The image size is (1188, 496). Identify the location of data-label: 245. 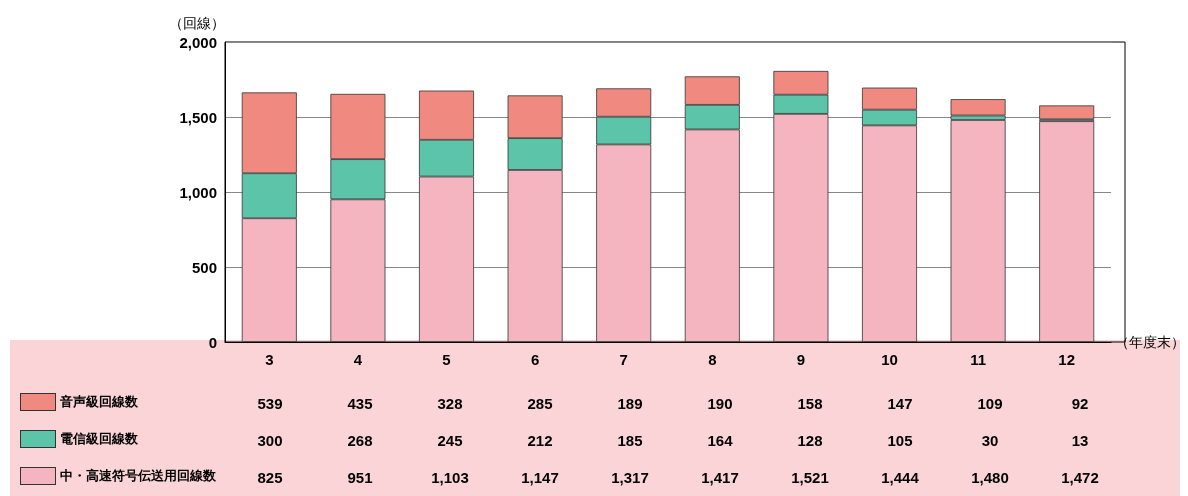
(450, 441).